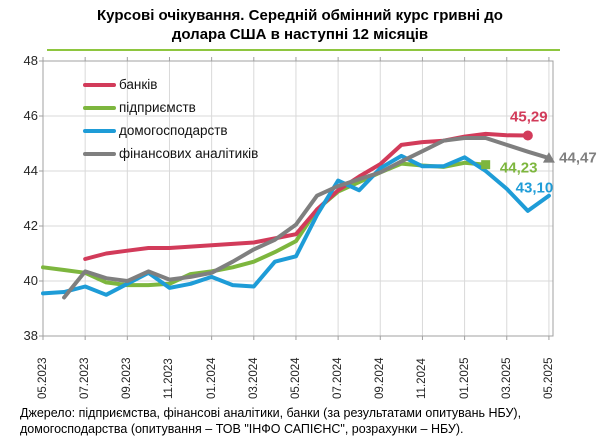 This screenshot has height=447, width=600. Describe the element at coordinates (295, 378) in the screenshot. I see `x-axis-label: 05.2024` at that location.